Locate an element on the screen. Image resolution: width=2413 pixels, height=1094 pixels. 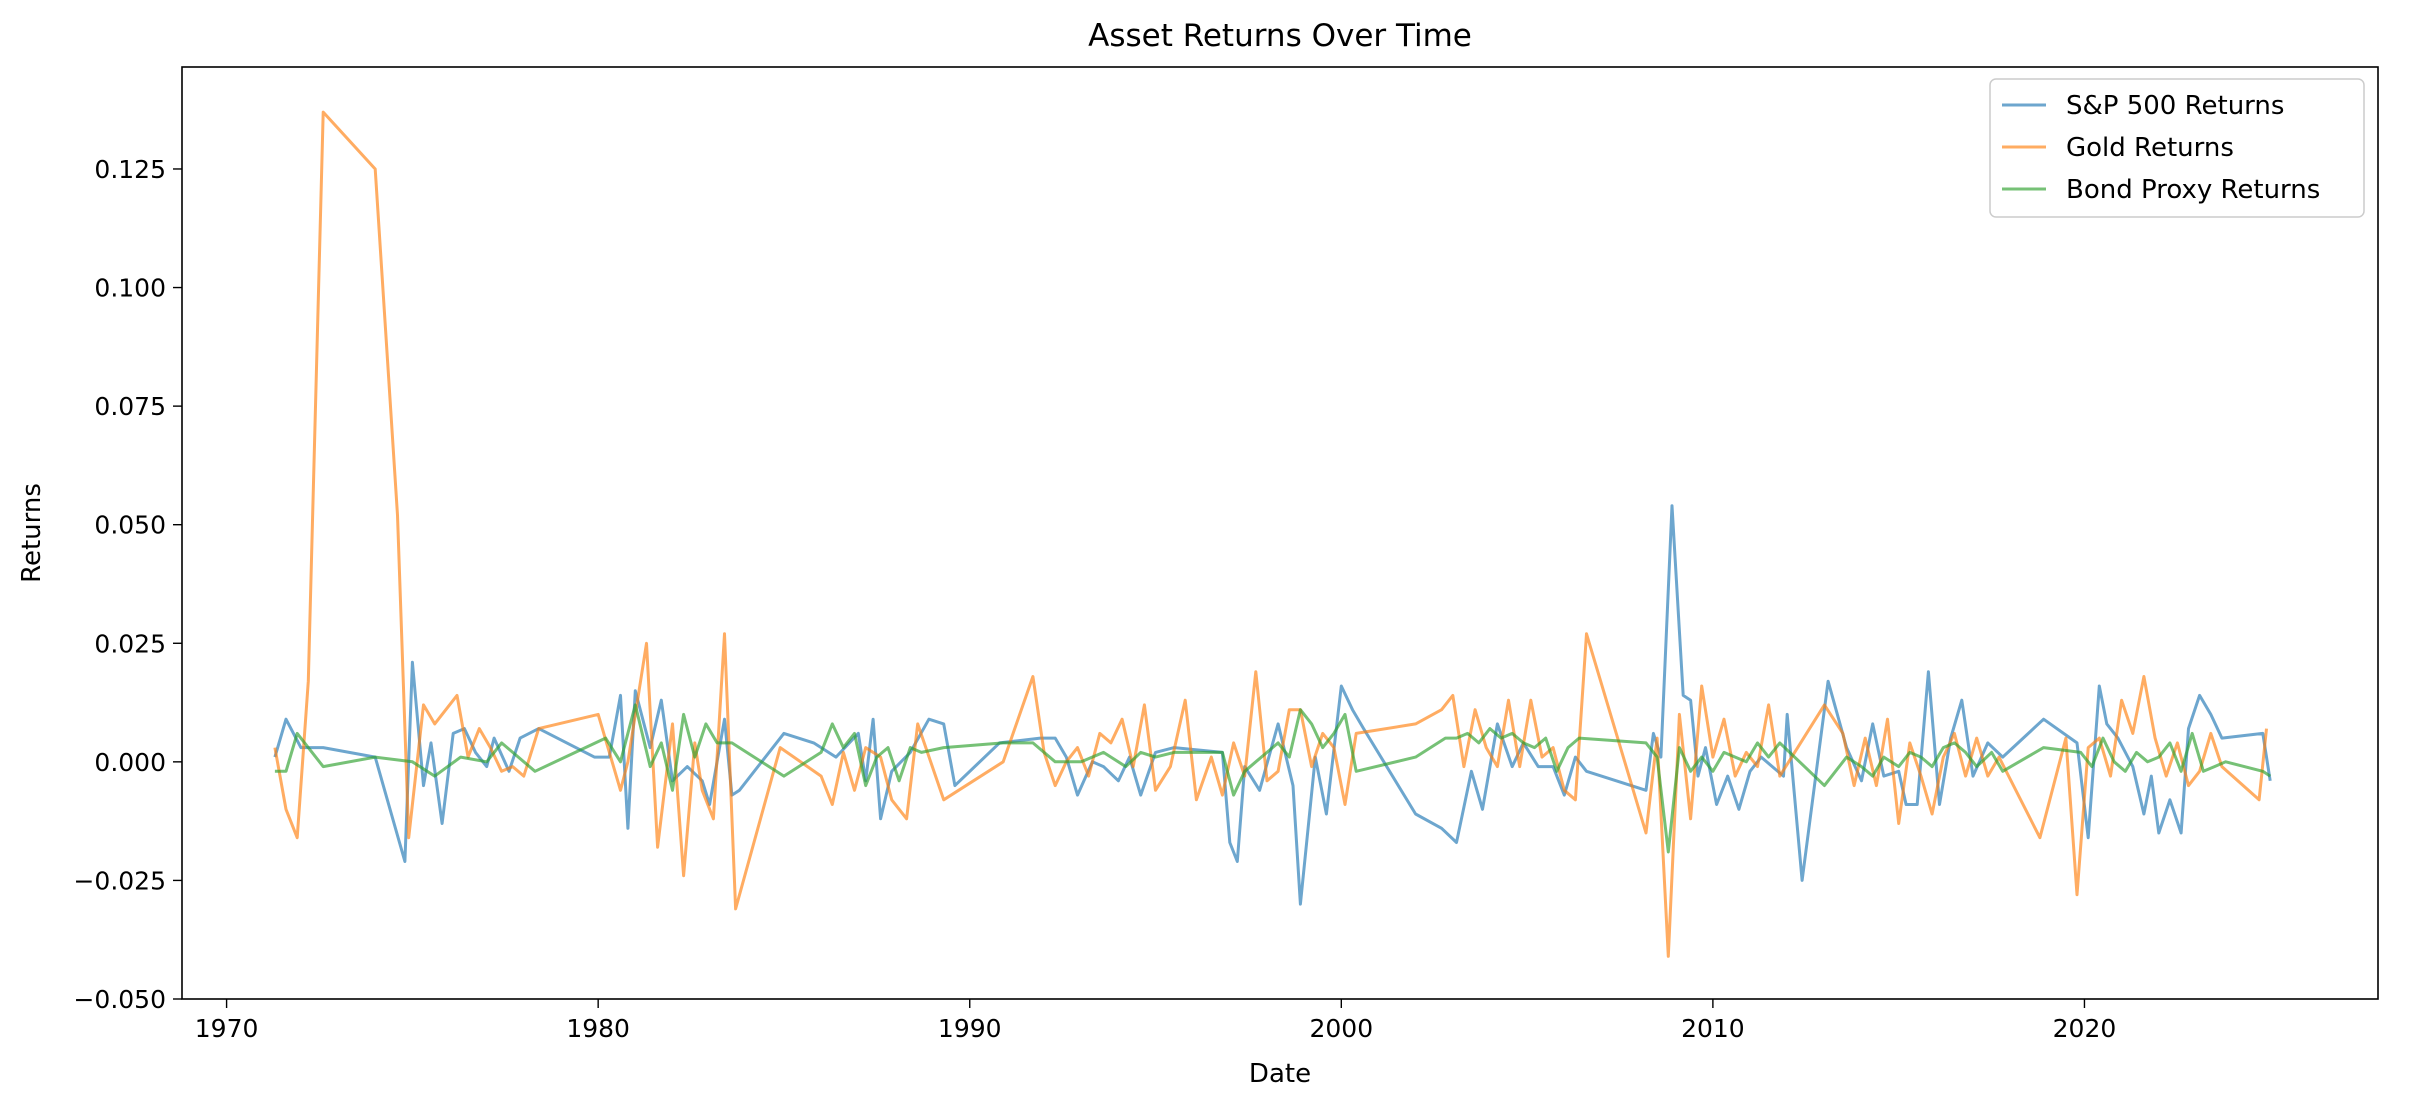
y-tick-label: 0.125 is located at coordinates (130, 169).